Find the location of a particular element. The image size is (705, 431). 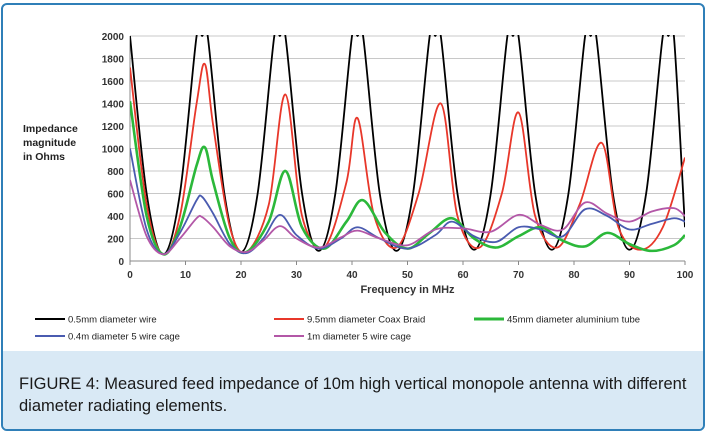

y-axis-label: Impedance magnitude in Ohms is located at coordinates (50, 143).